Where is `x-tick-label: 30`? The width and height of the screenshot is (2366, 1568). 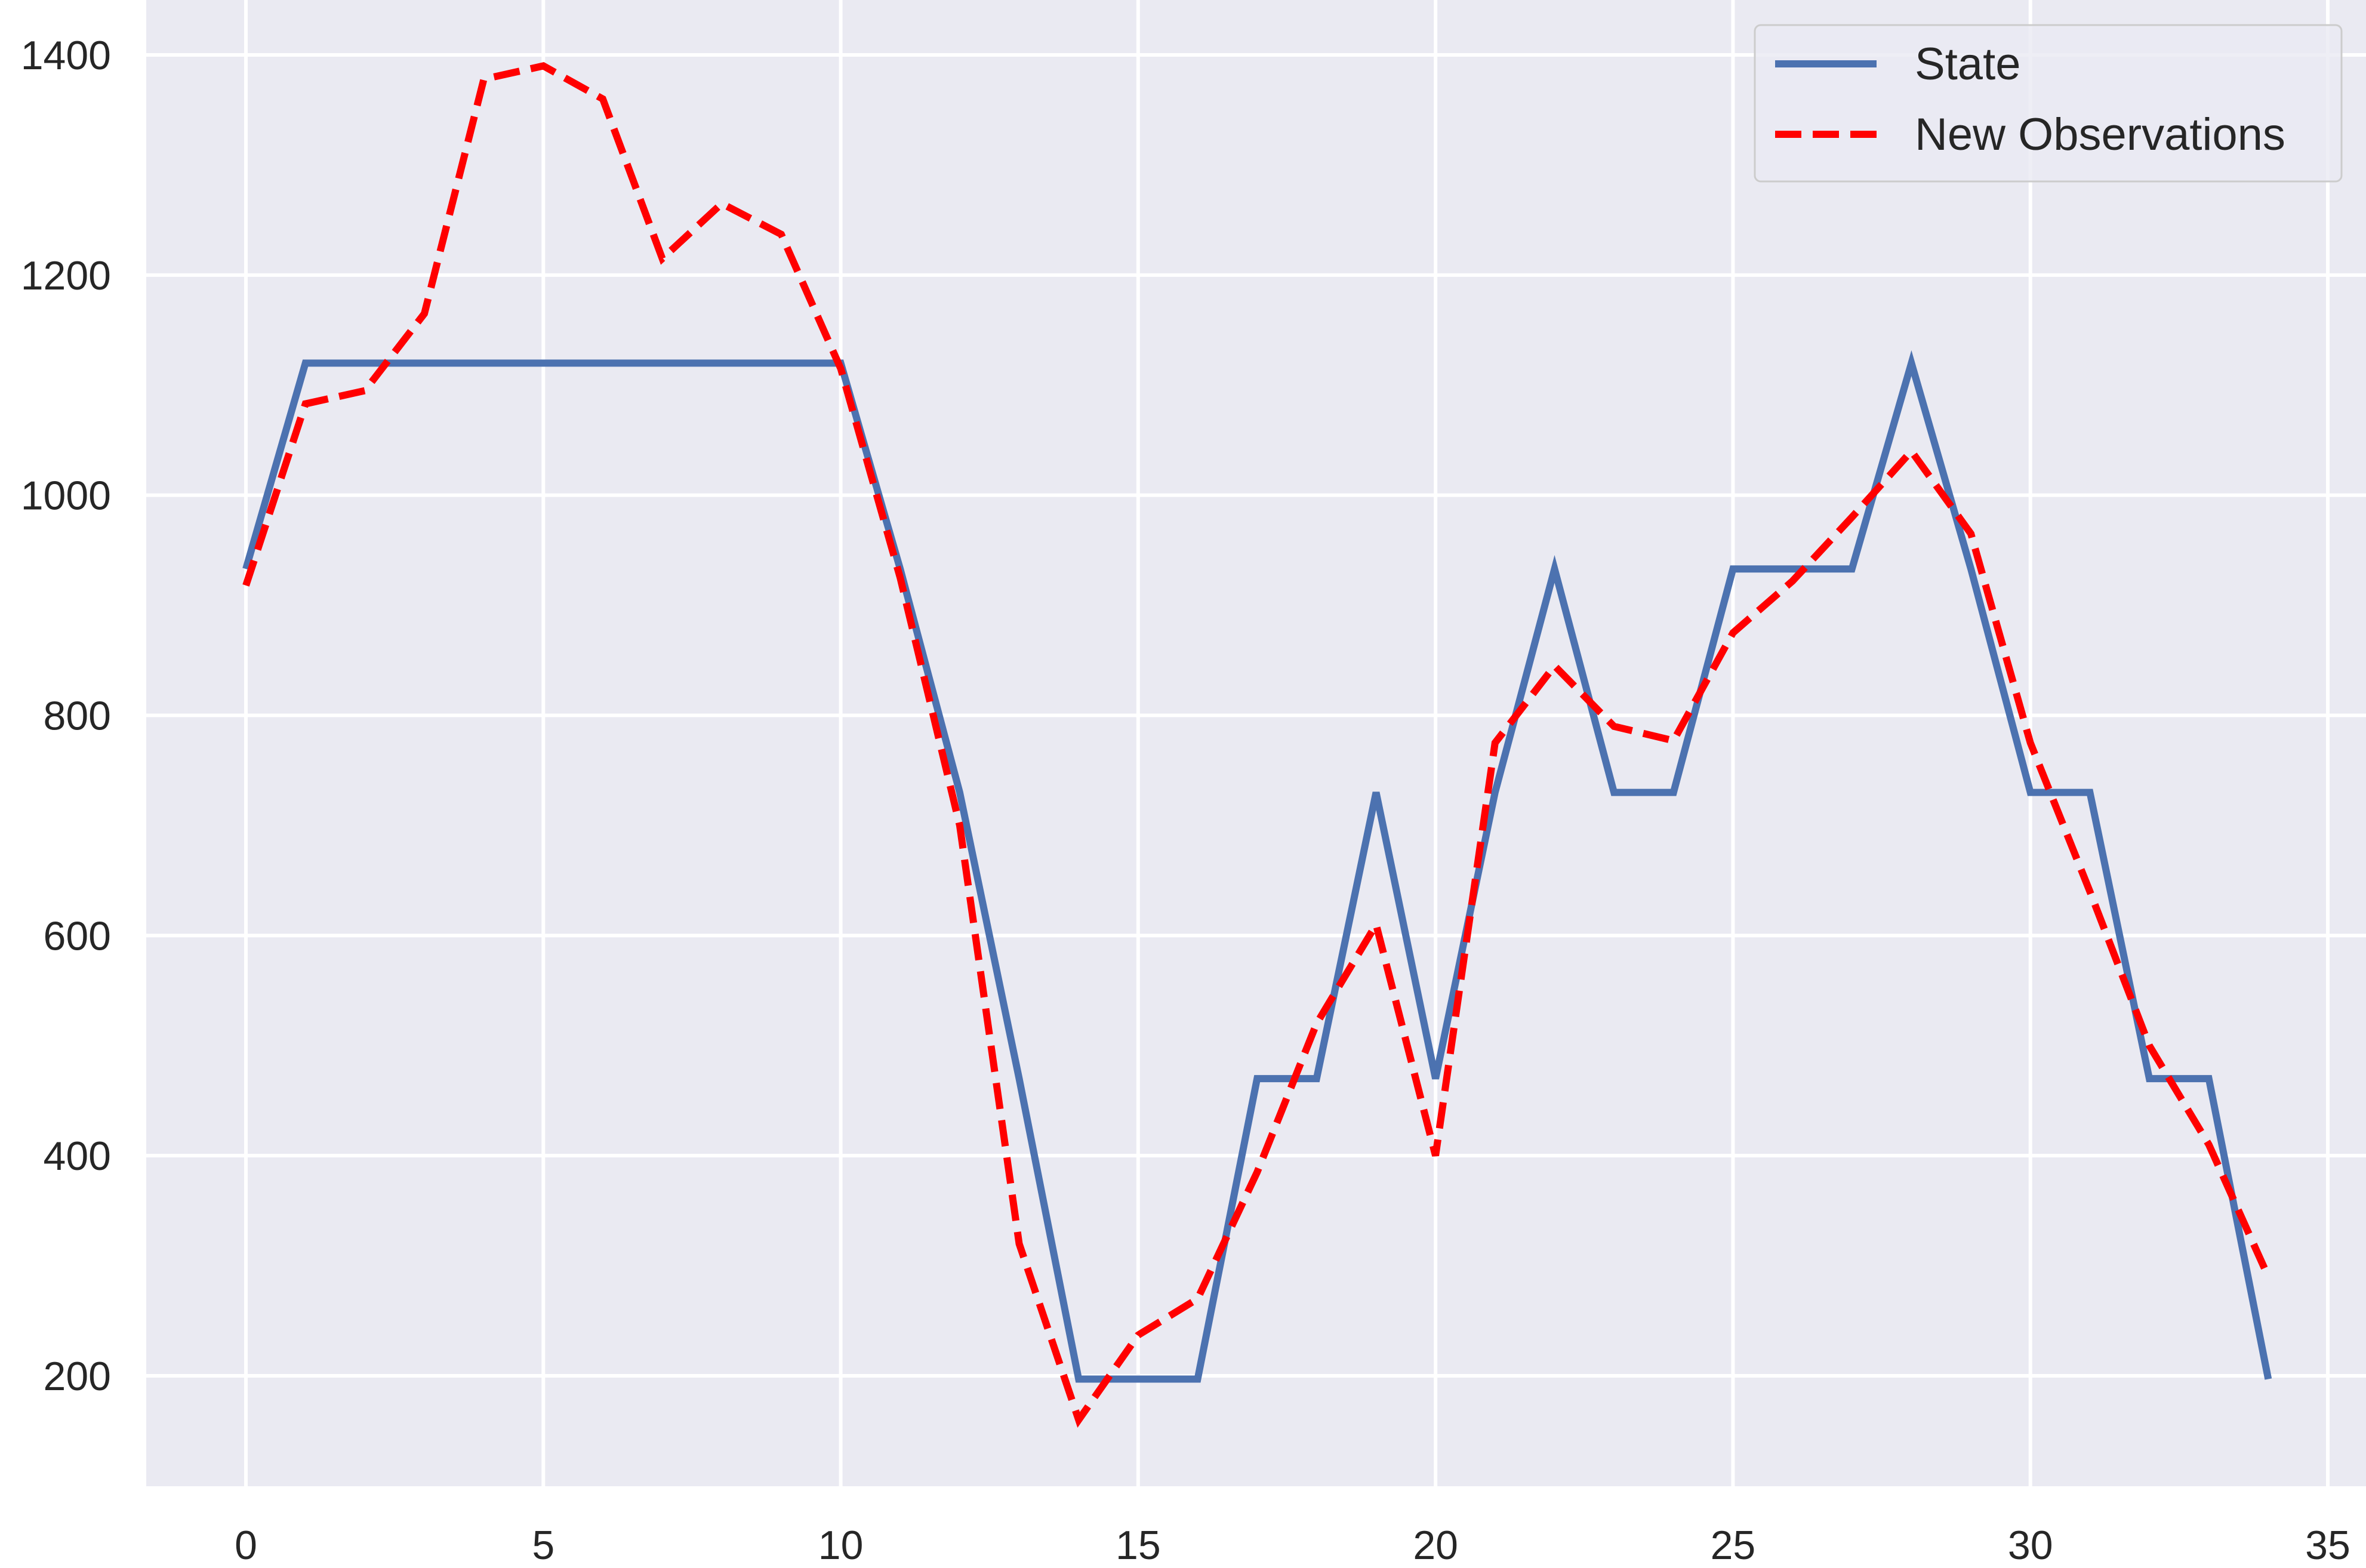
x-tick-label: 30 is located at coordinates (2030, 1545).